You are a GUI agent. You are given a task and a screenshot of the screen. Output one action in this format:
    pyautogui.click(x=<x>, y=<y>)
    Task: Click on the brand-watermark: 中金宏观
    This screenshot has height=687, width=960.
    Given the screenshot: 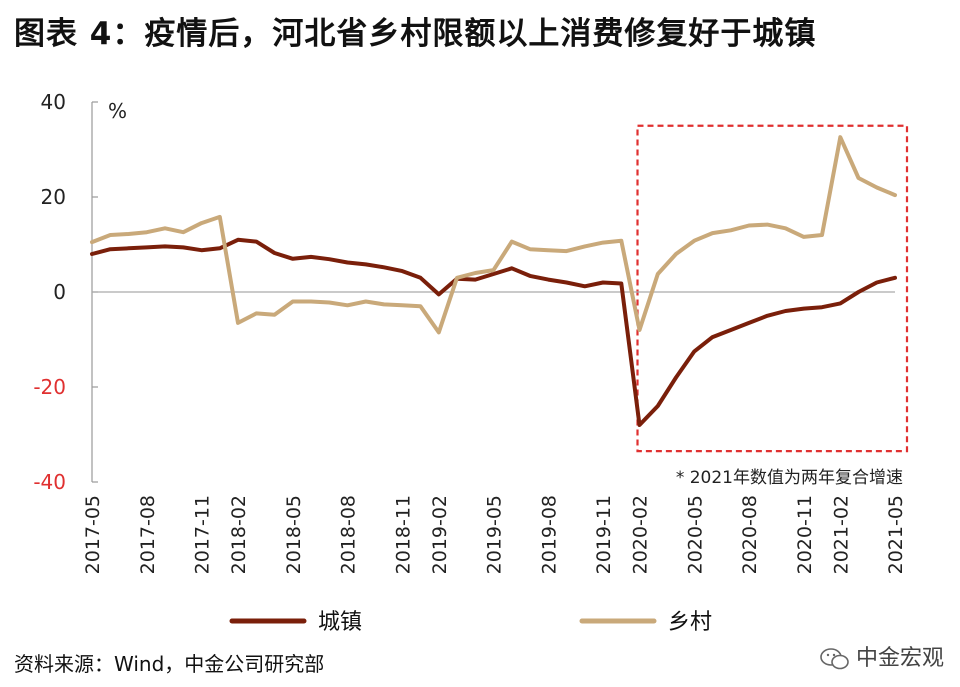 What is the action you would take?
    pyautogui.click(x=882, y=656)
    